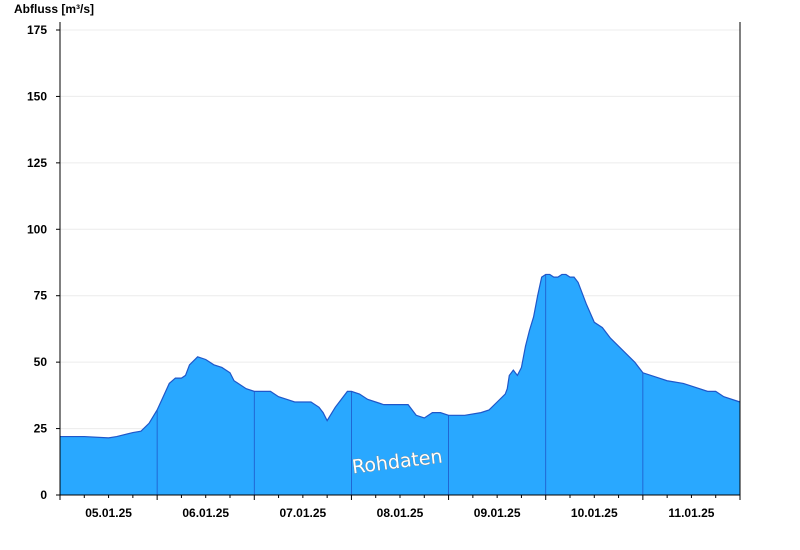 Image resolution: width=800 pixels, height=550 pixels. Describe the element at coordinates (41, 296) in the screenshot. I see `y-tick-label-75: 75` at that location.